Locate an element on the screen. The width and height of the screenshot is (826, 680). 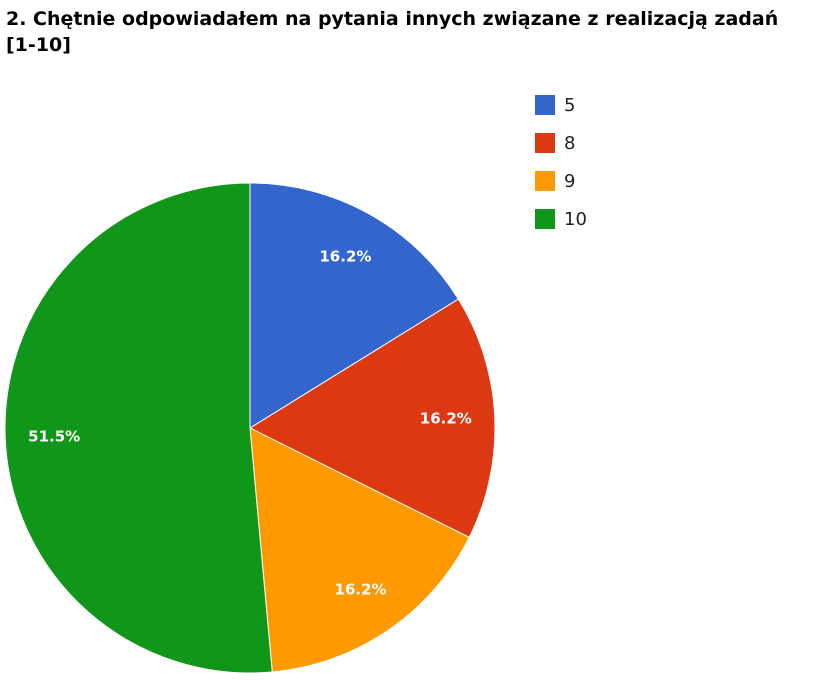
slice-label: 51.5% is located at coordinates (54, 436).